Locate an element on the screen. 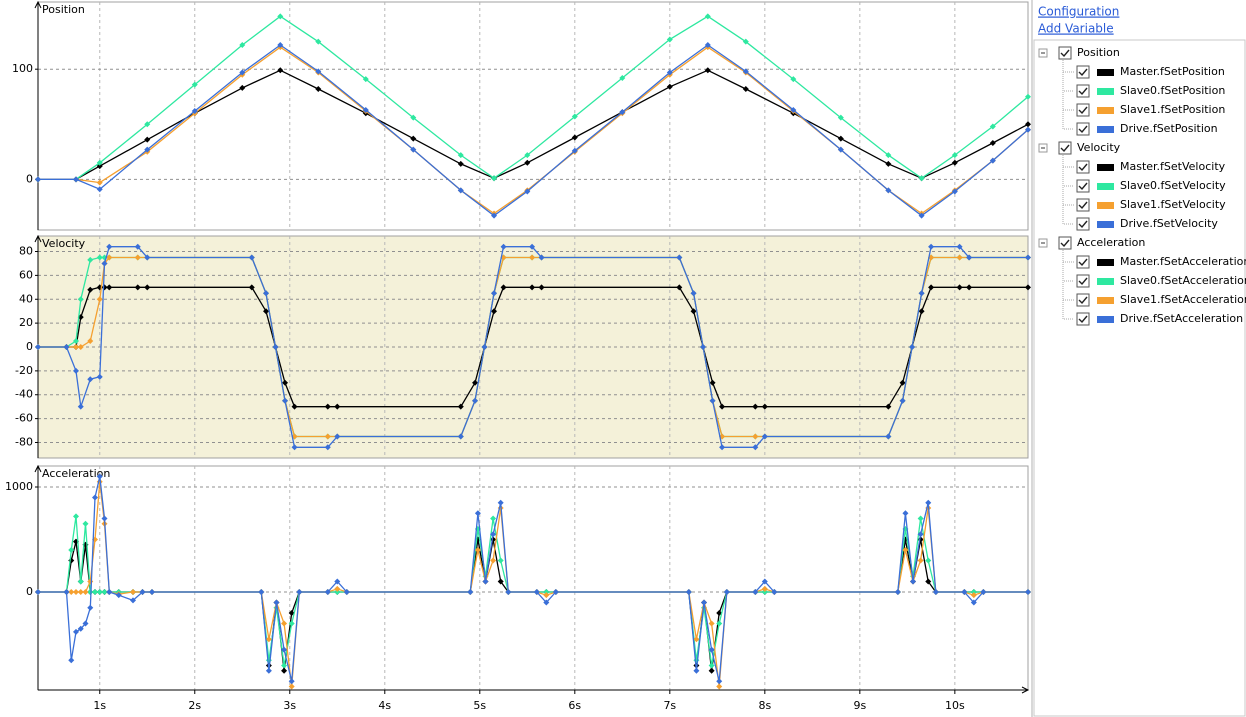 The height and width of the screenshot is (717, 1246). link: Configuration is located at coordinates (1078, 12).